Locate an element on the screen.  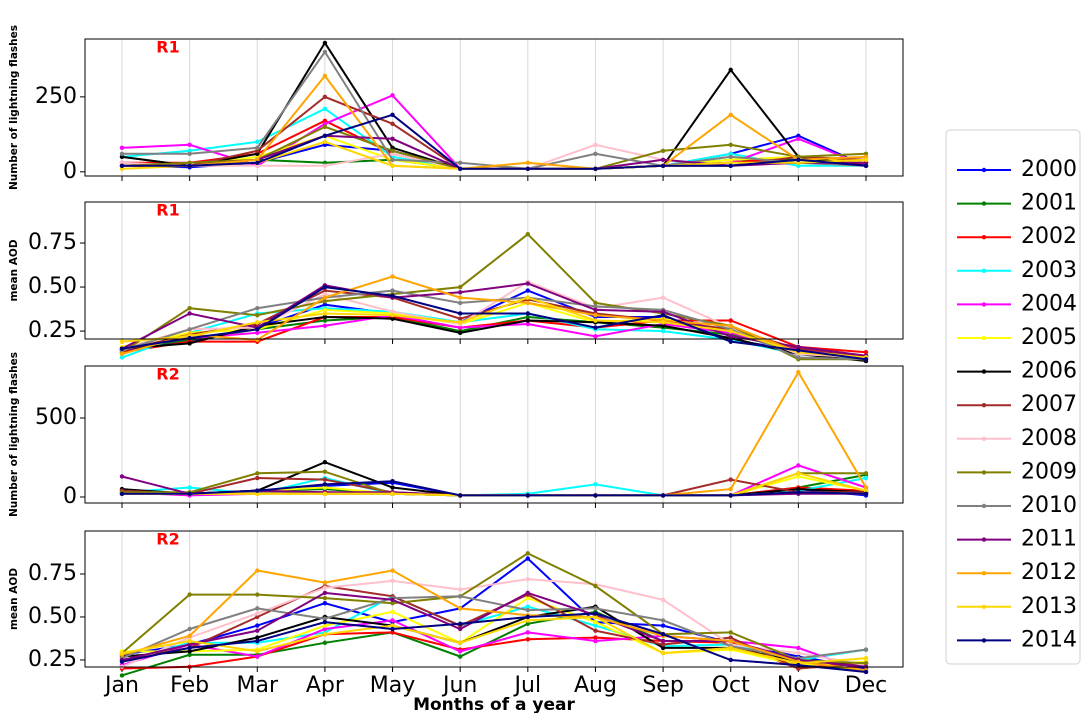
x-tick-label: Sep is located at coordinates (662, 685).